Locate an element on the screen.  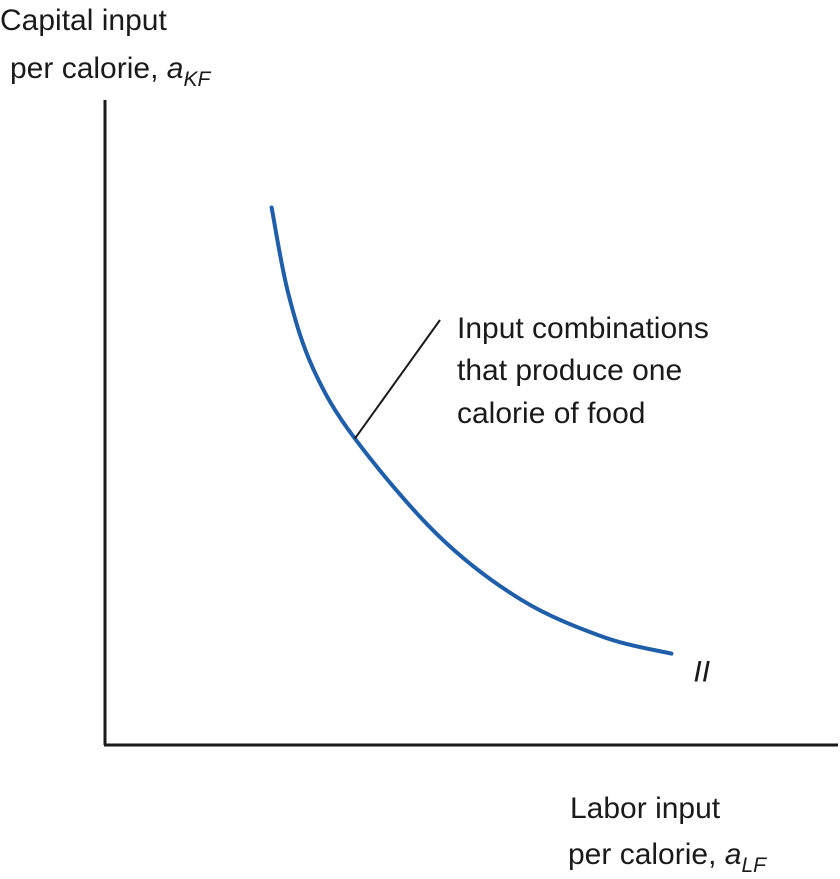
x-axis-label-line2: per calorie, aLF is located at coordinates (667, 857).